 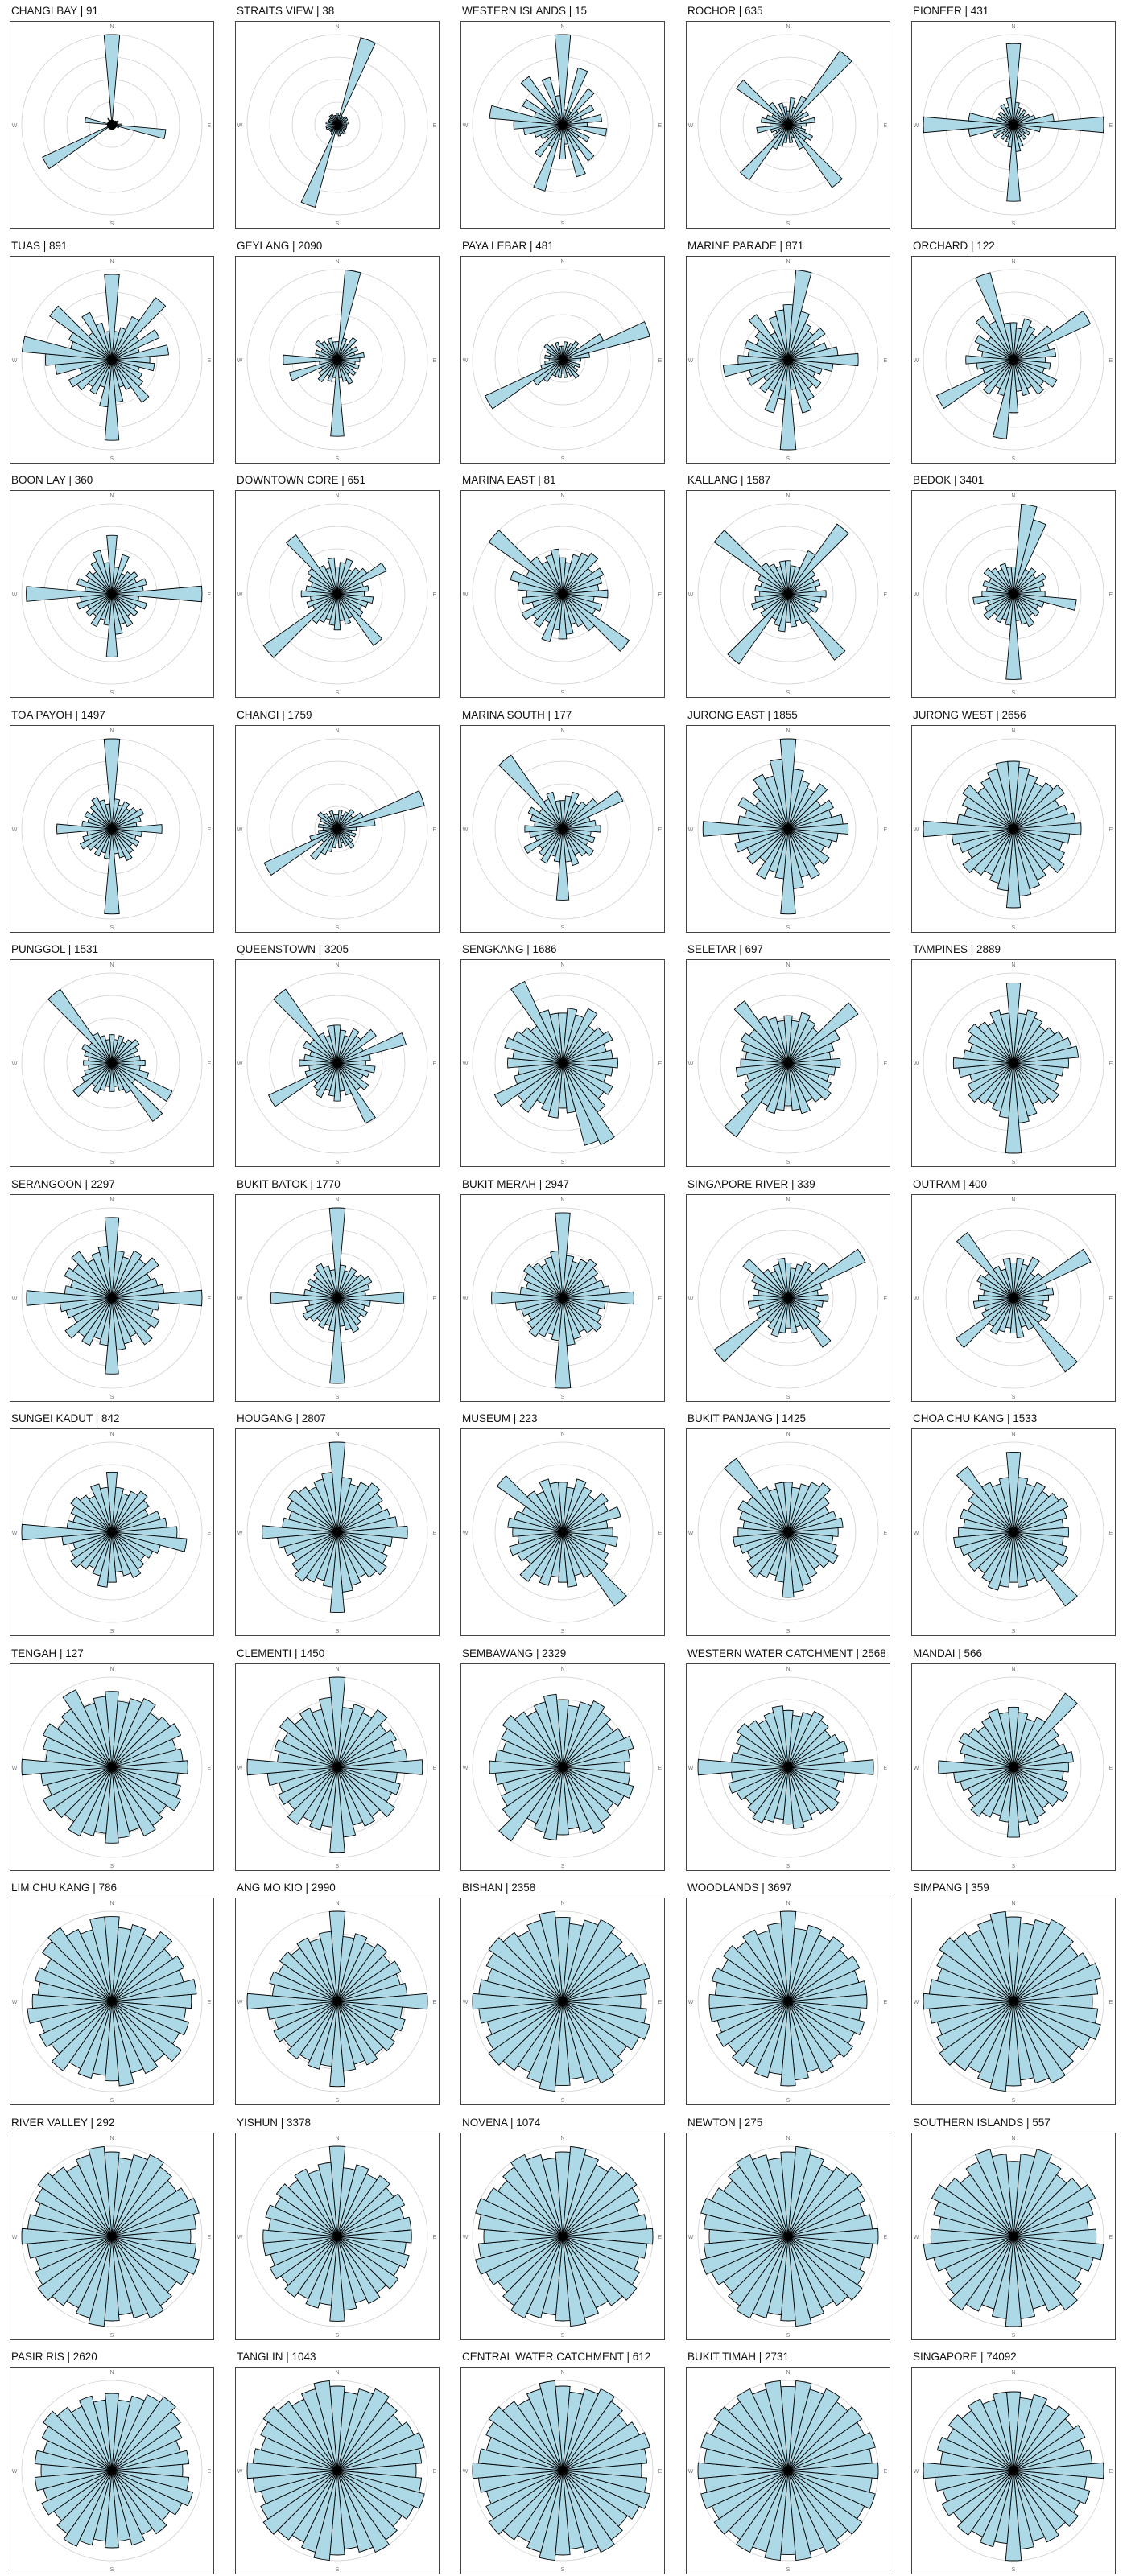 What do you see at coordinates (954, 245) in the screenshot?
I see `chart-title: ORCHARD | 122` at bounding box center [954, 245].